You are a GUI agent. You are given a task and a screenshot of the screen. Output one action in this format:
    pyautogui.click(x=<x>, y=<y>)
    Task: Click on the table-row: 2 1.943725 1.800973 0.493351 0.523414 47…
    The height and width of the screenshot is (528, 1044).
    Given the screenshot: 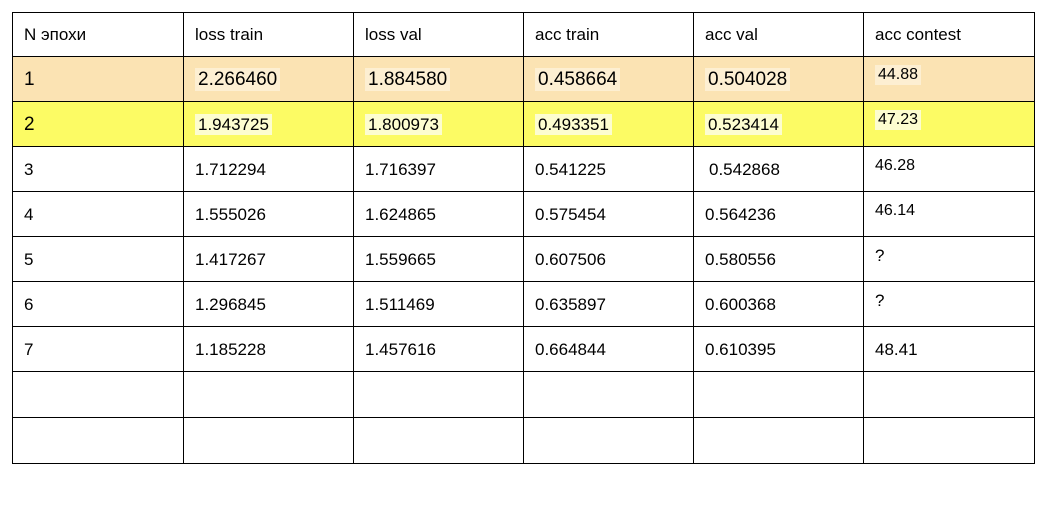 What is the action you would take?
    pyautogui.click(x=523, y=124)
    